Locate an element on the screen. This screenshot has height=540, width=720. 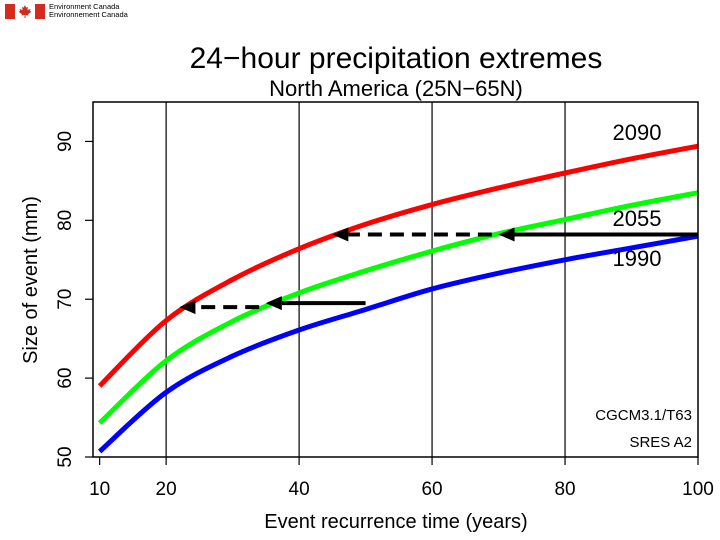
header: Environment Canada Environnement Canada is located at coordinates (66, 11).